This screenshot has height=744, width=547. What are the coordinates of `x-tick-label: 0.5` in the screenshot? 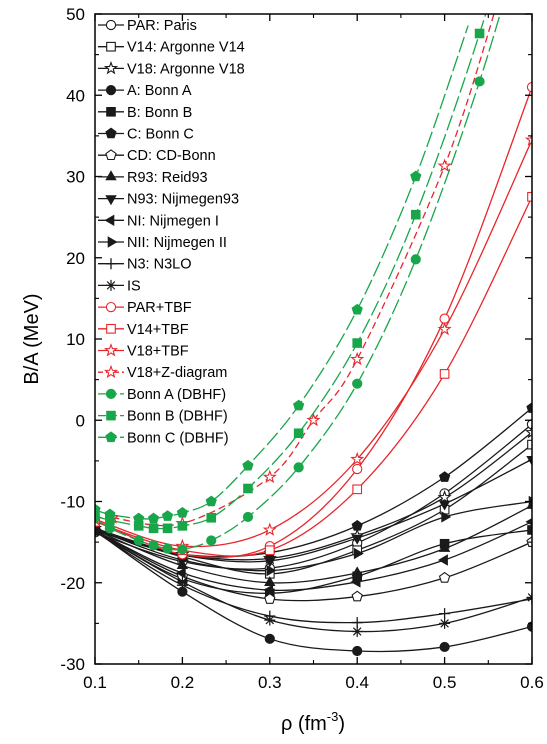 It's located at (445, 682).